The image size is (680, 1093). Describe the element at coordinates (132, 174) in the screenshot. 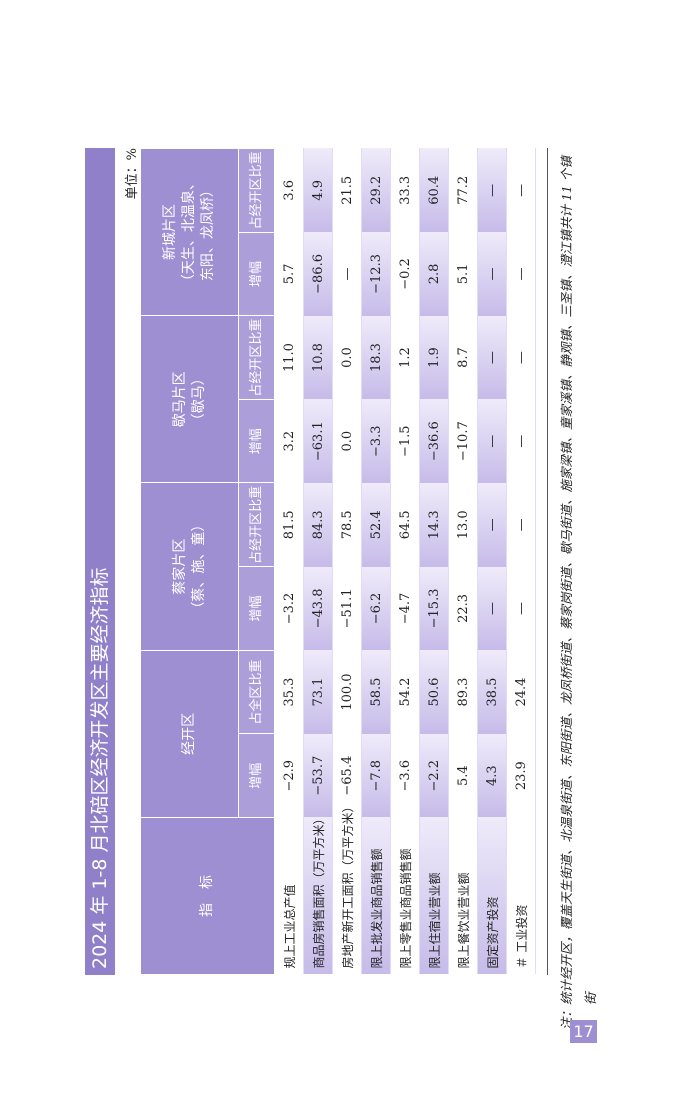

I see `unit: 单位：%` at that location.